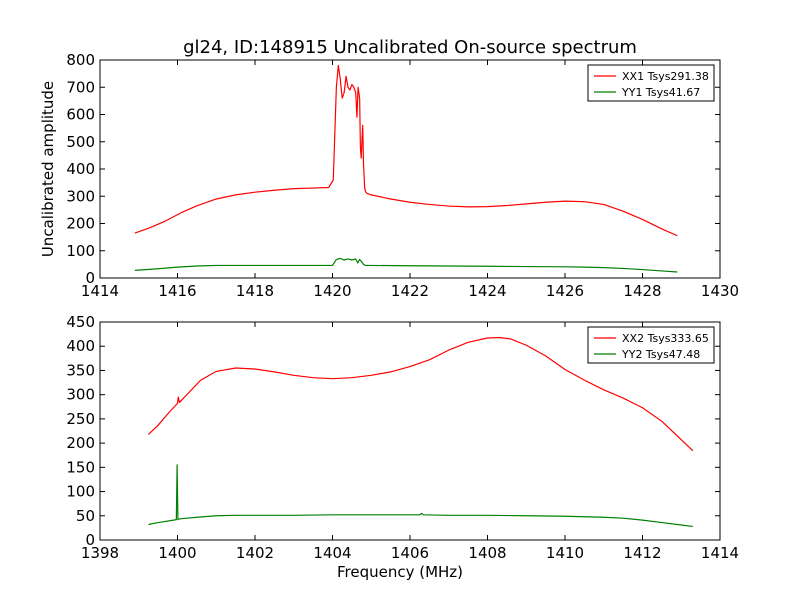  I want to click on x-tick-label: 1410, so click(565, 553).